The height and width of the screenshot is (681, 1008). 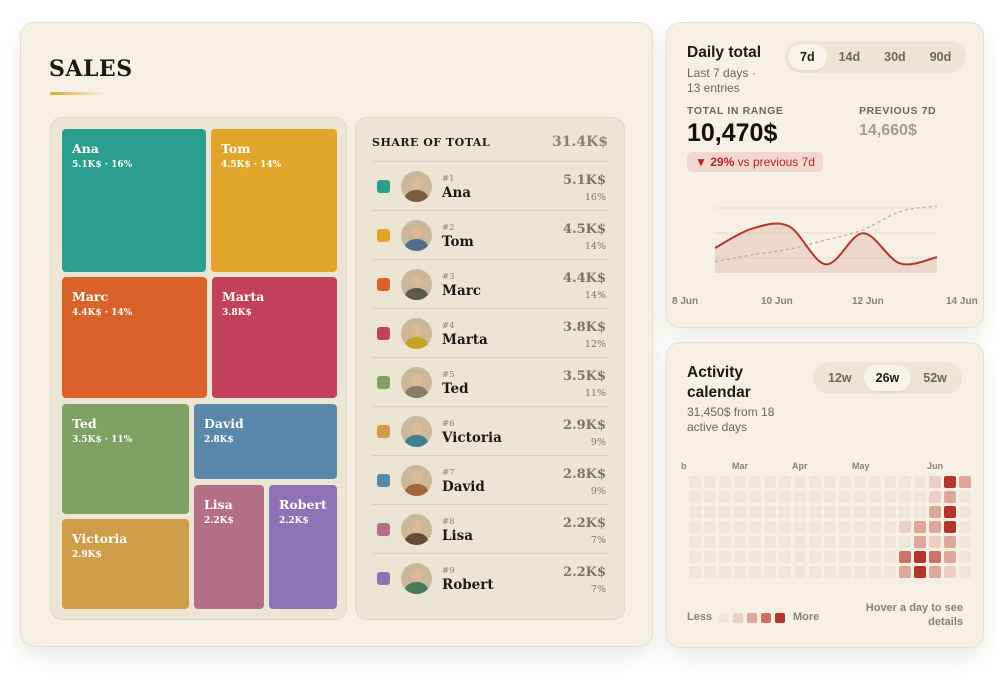 What do you see at coordinates (134, 200) in the screenshot?
I see `treemap-tile: Ana 5.1K$ · 16%` at bounding box center [134, 200].